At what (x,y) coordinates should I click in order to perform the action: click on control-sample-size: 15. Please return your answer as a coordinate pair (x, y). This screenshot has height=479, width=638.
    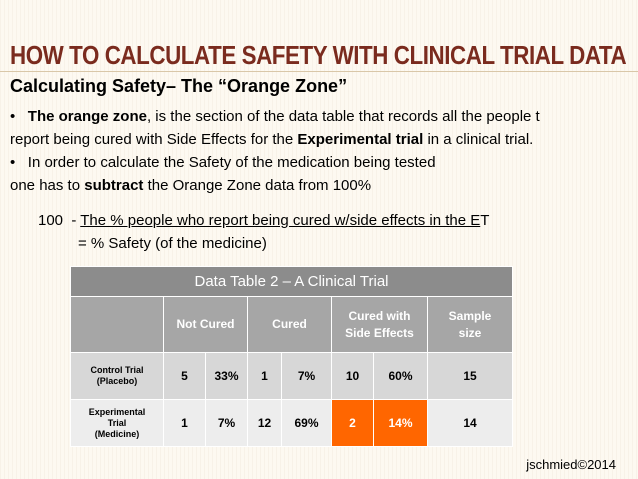
    Looking at the image, I should click on (470, 376).